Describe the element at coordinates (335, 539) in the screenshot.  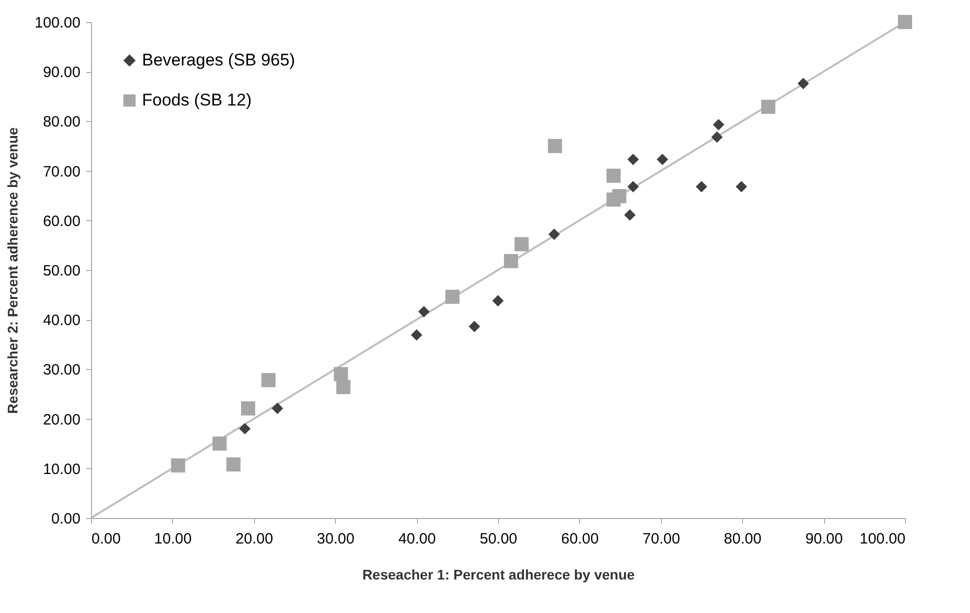
I see `x-tick-label: 30.00` at that location.